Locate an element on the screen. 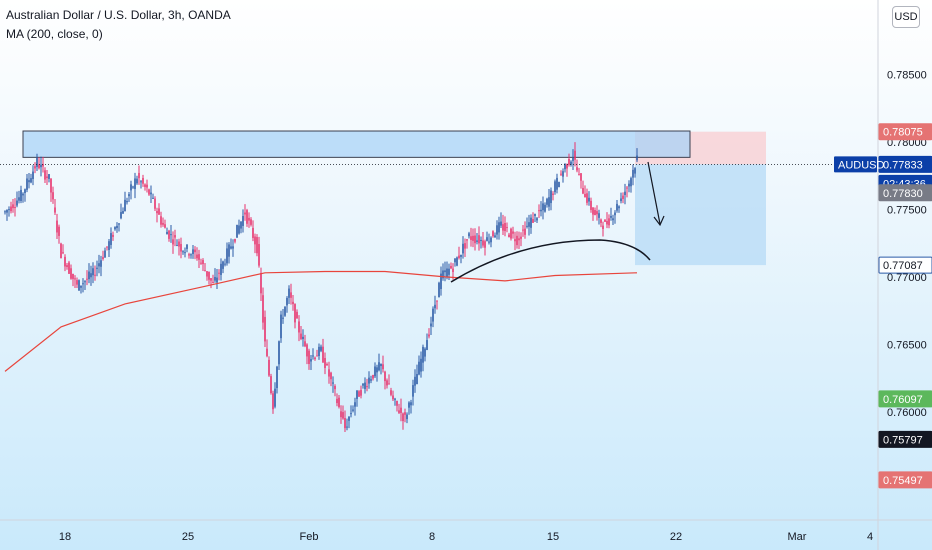 The image size is (932, 550). y-tick-label: 0.76500 is located at coordinates (907, 345).